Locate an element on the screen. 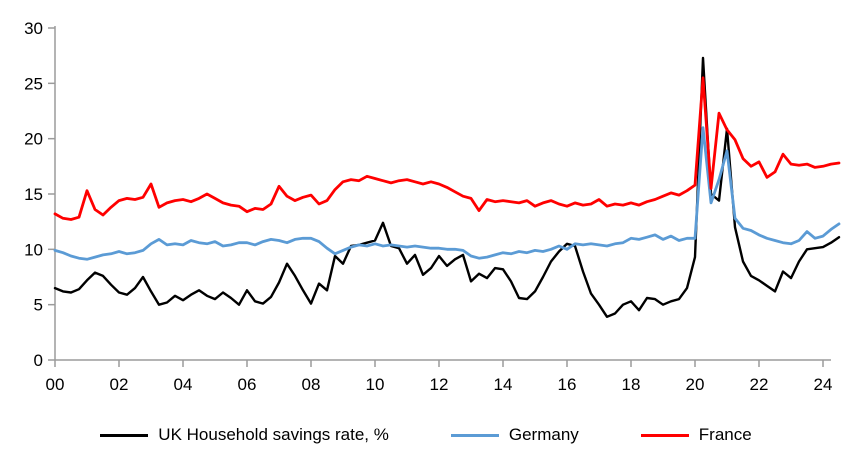 The width and height of the screenshot is (852, 476). x-axis-tick-label: 12 is located at coordinates (439, 384).